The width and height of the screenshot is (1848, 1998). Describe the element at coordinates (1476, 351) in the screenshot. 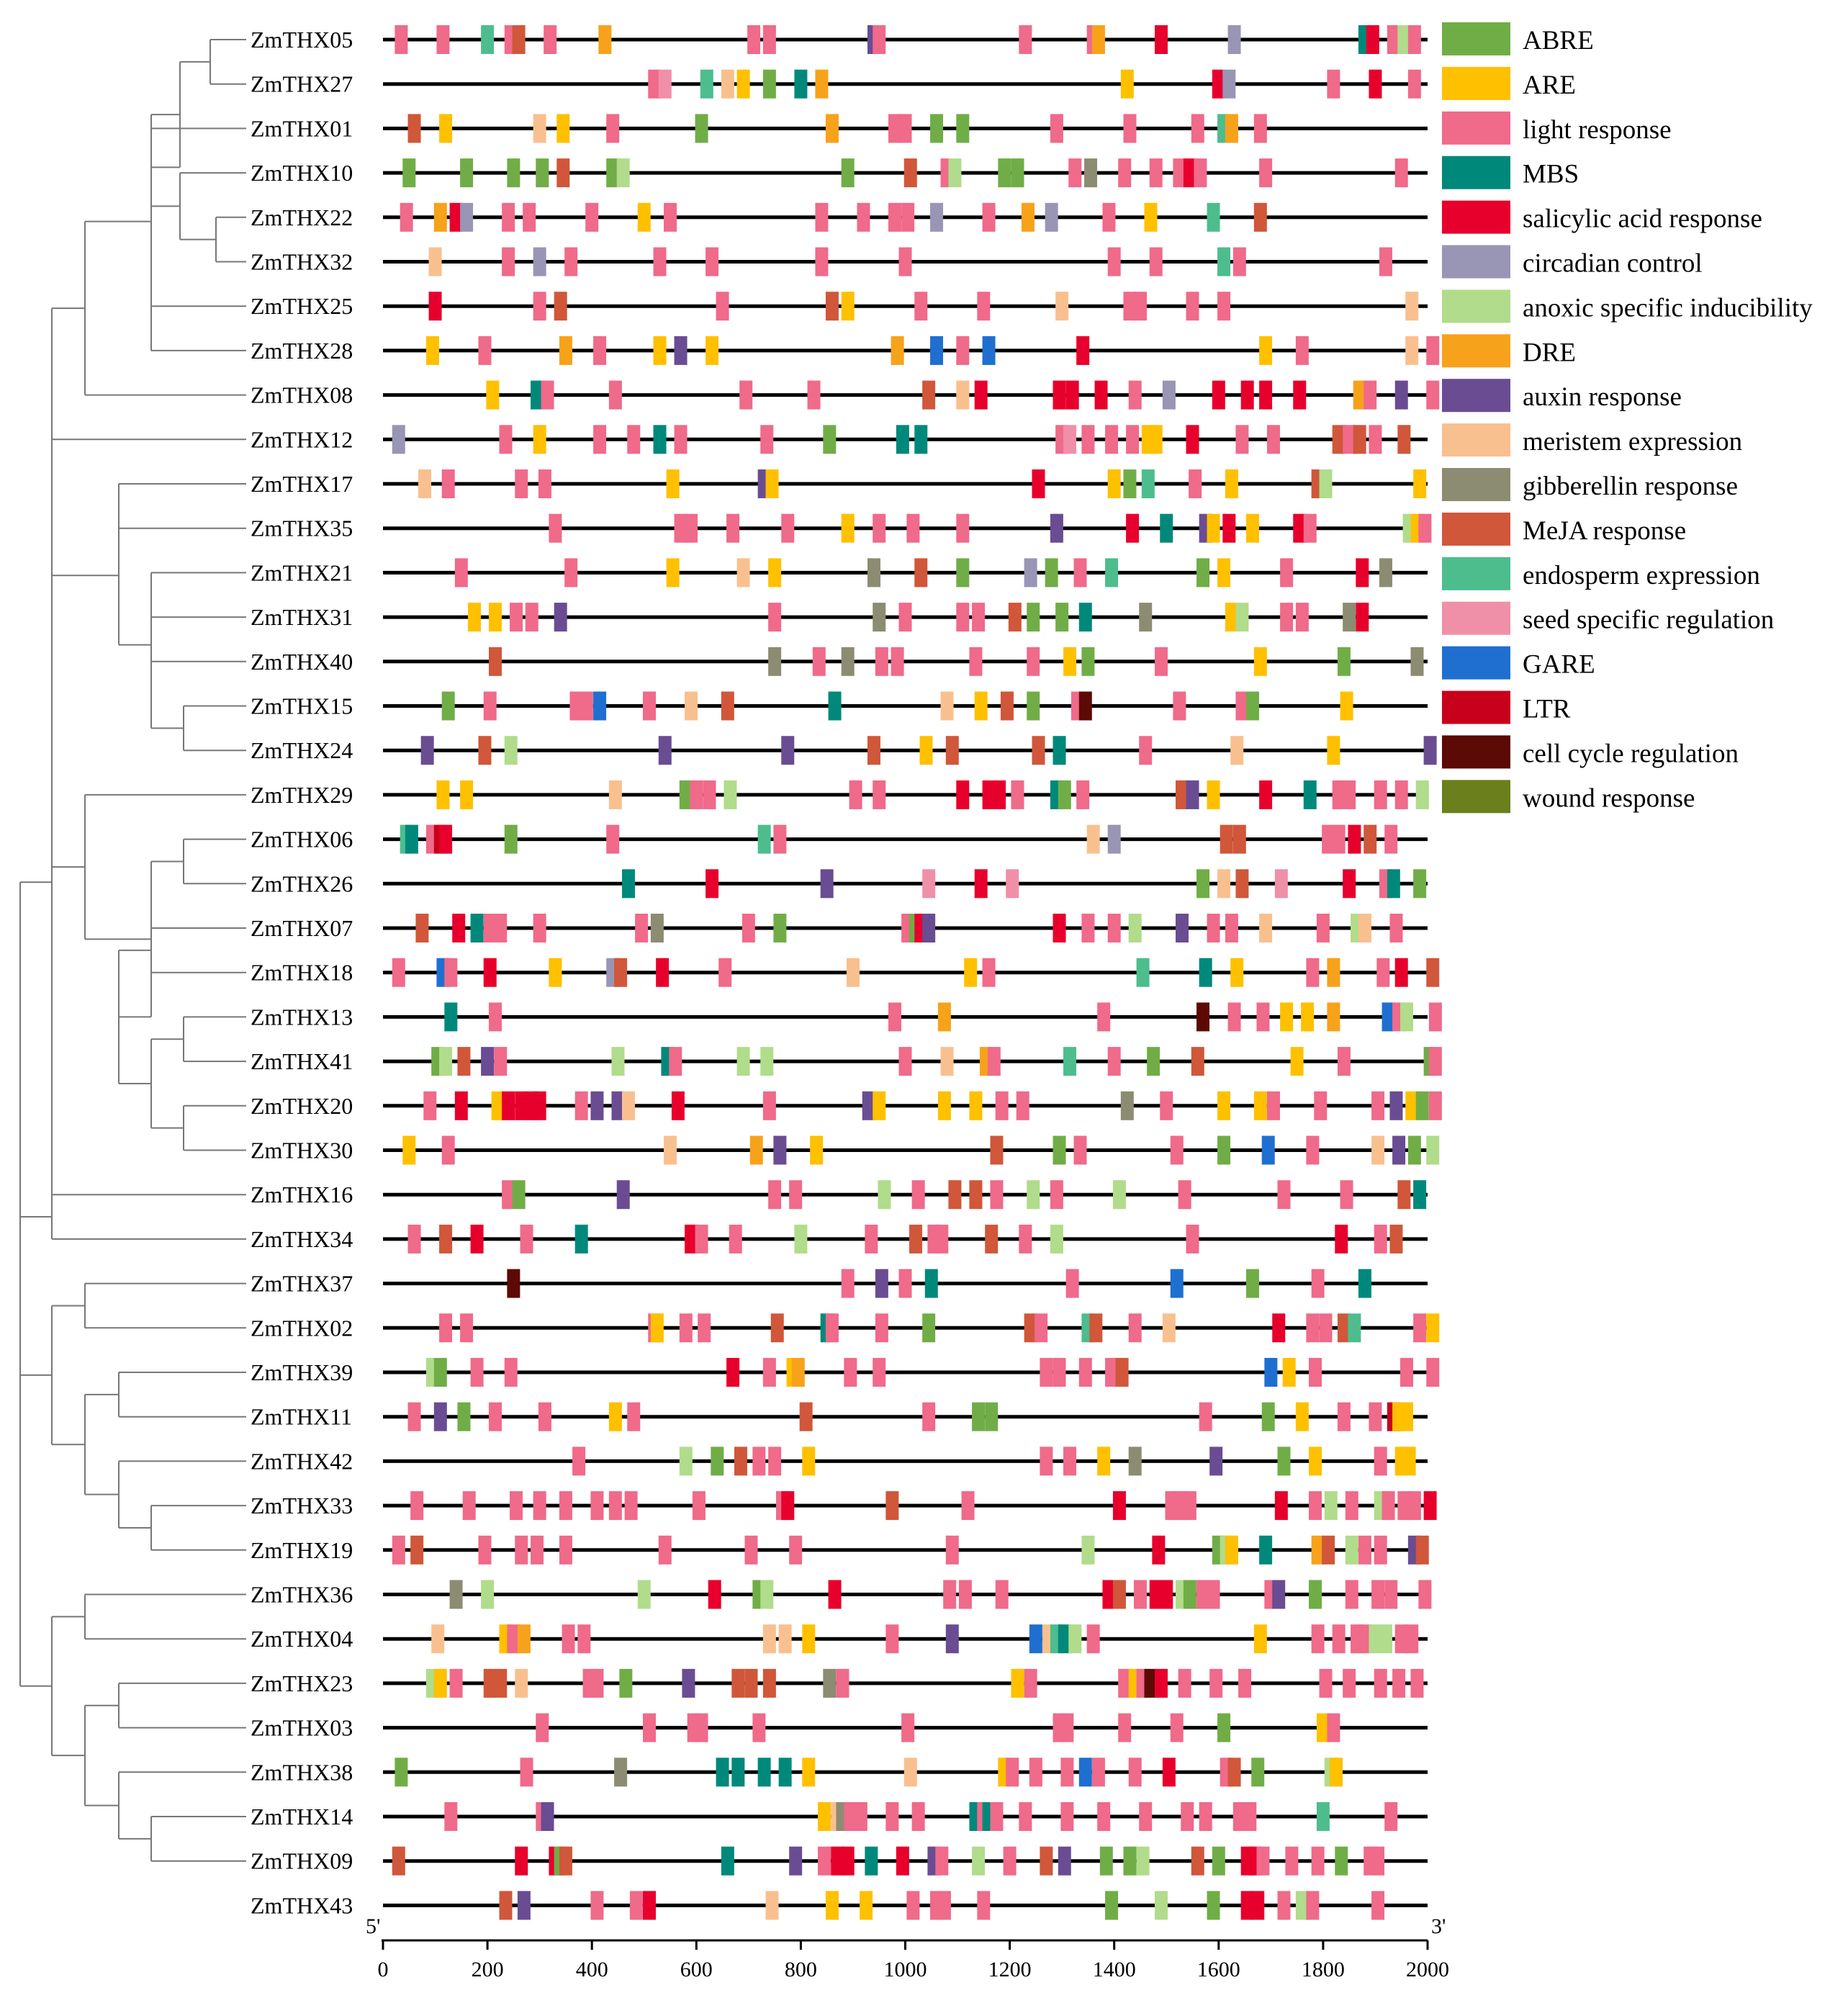

I see `legend-swatch-DRE` at that location.